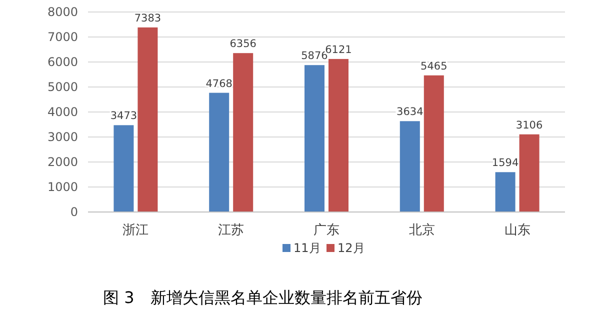  What do you see at coordinates (243, 44) in the screenshot?
I see `data-label: 6356` at bounding box center [243, 44].